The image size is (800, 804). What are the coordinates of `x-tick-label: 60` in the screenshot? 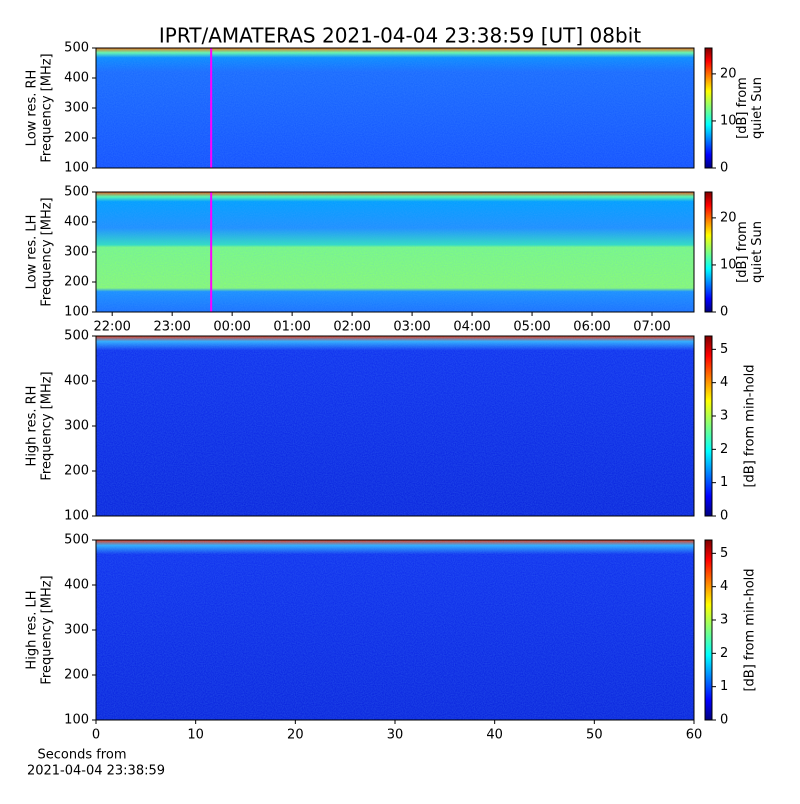 It's located at (694, 735).